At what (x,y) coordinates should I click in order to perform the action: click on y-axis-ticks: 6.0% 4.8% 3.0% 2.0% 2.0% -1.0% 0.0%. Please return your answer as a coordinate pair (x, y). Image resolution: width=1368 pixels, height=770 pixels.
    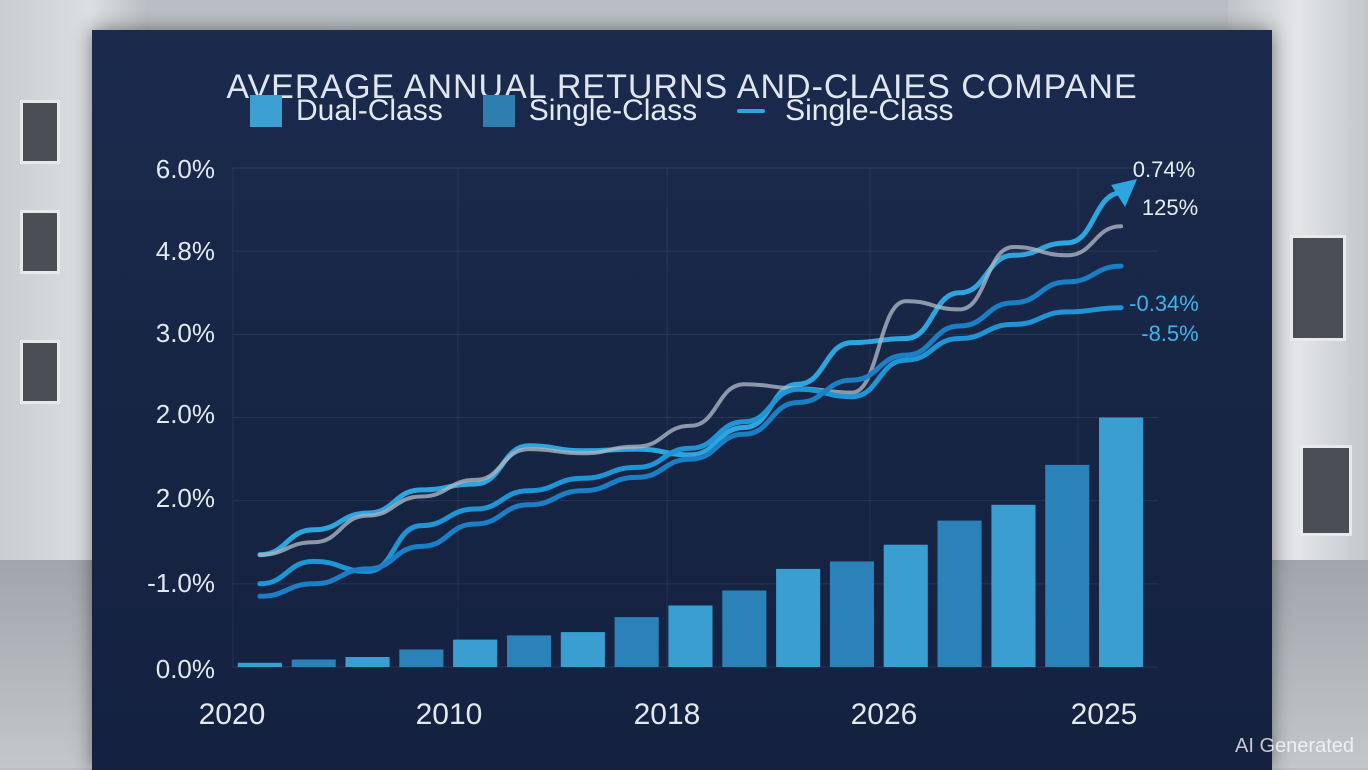
    Looking at the image, I should click on (181, 419).